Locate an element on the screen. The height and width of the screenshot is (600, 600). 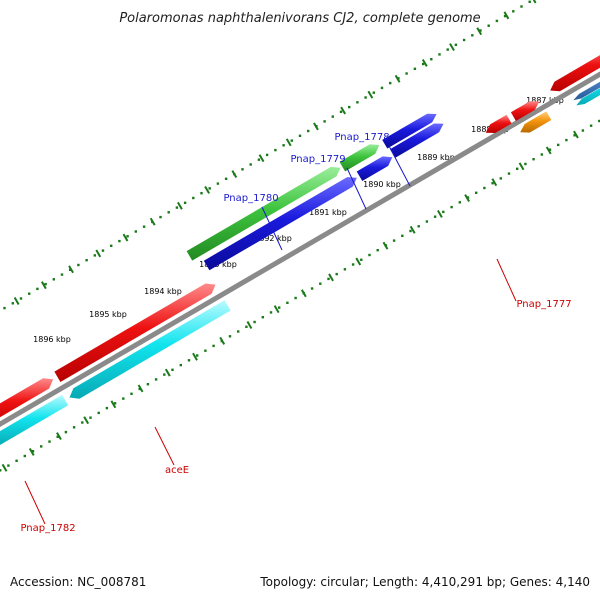
ruler-tick-label: 1896 kbp is located at coordinates (52, 339).